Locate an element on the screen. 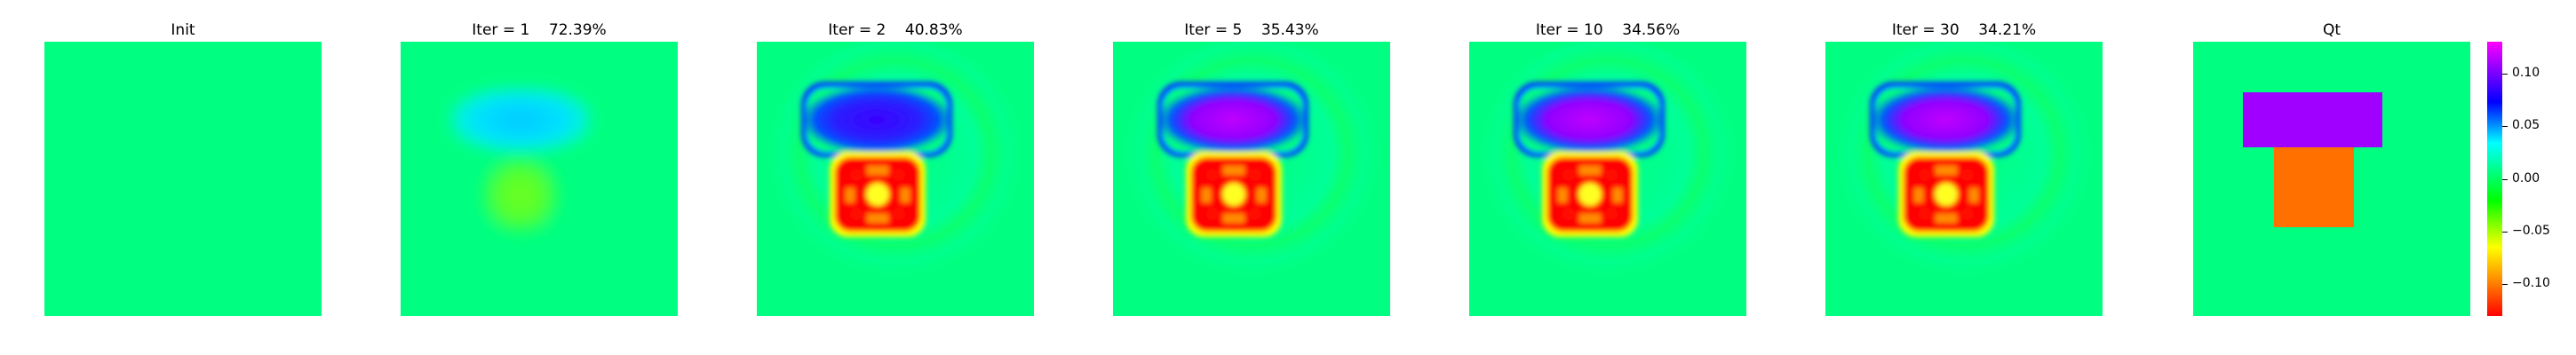  panel-title: Iter = 30 34.21% is located at coordinates (1964, 30).